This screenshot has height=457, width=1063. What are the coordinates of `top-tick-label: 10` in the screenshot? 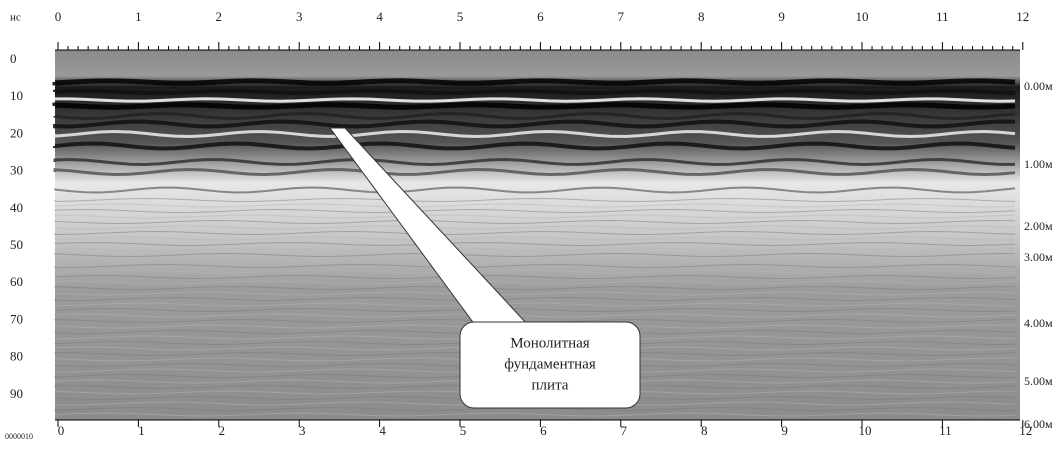 It's located at (862, 16).